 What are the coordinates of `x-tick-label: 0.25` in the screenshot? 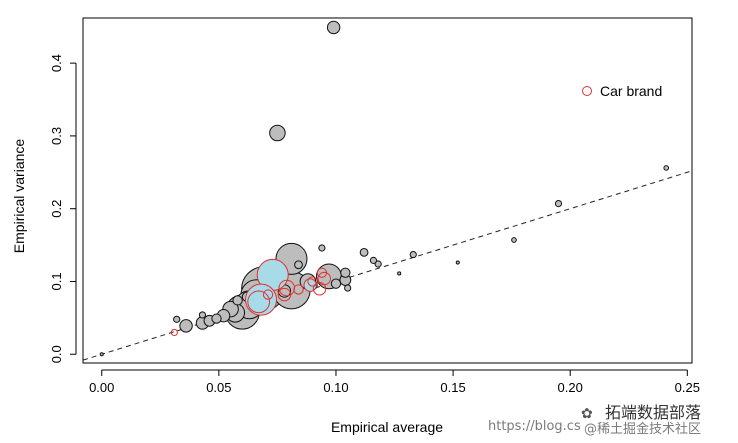 It's located at (687, 387).